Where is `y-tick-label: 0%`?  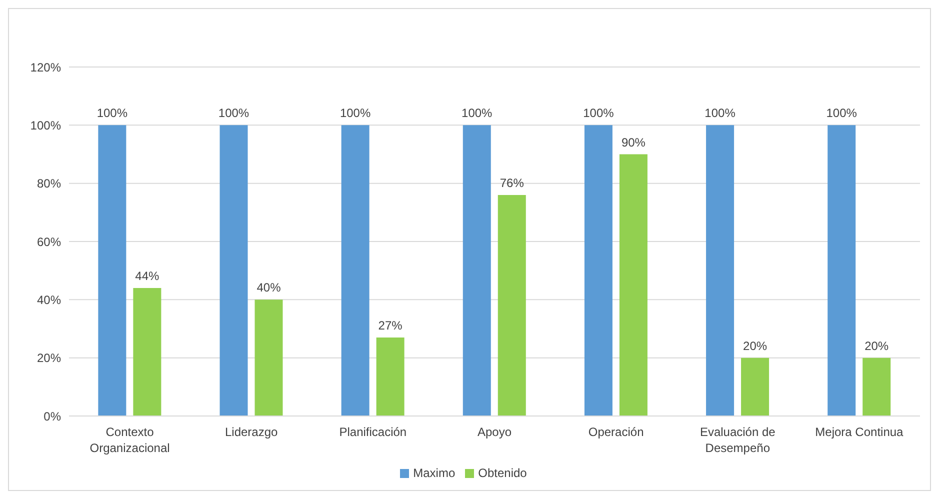
y-tick-label: 0% is located at coordinates (53, 416).